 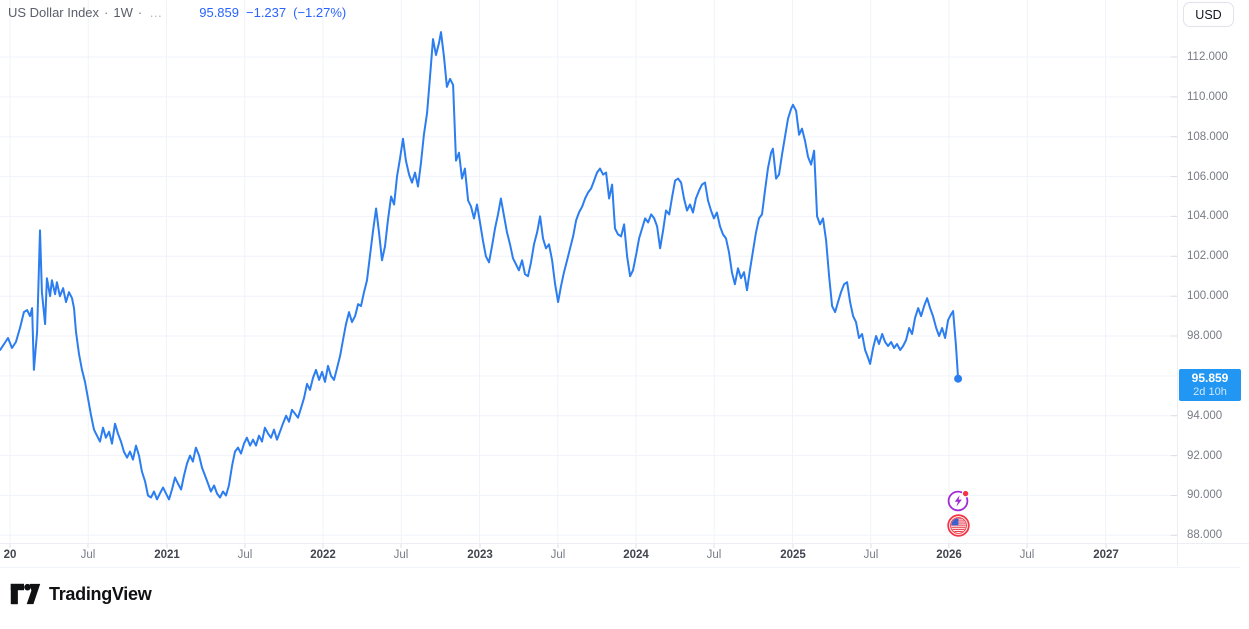 What do you see at coordinates (958, 525) in the screenshot?
I see `us-flag-event-icon` at bounding box center [958, 525].